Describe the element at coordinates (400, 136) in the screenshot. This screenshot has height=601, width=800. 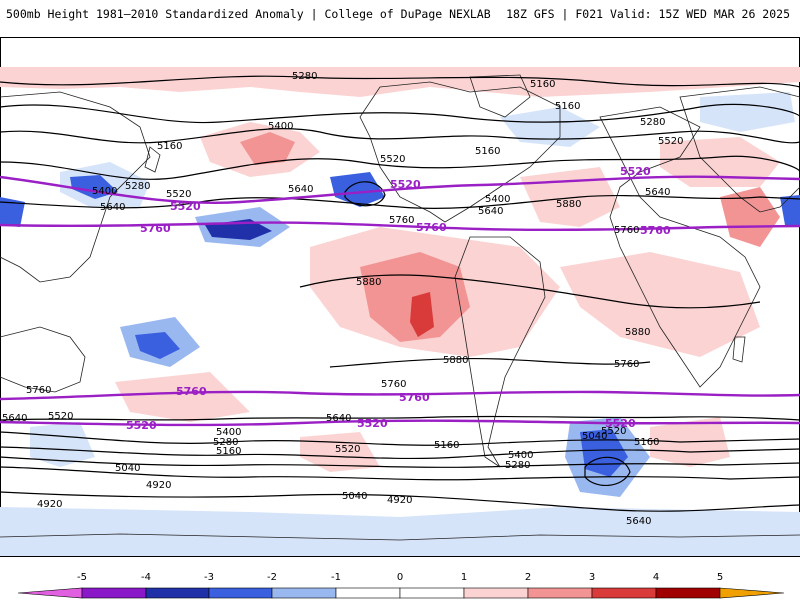
I see `contour-5400-north` at that location.